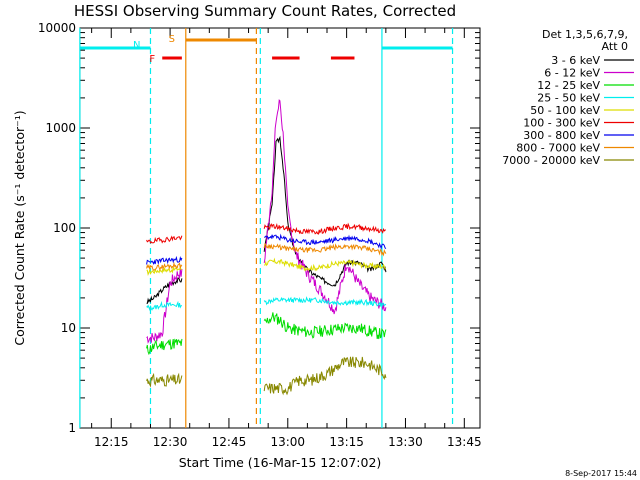 The height and width of the screenshot is (480, 640). I want to click on x-tick-label: 13:15, so click(346, 442).